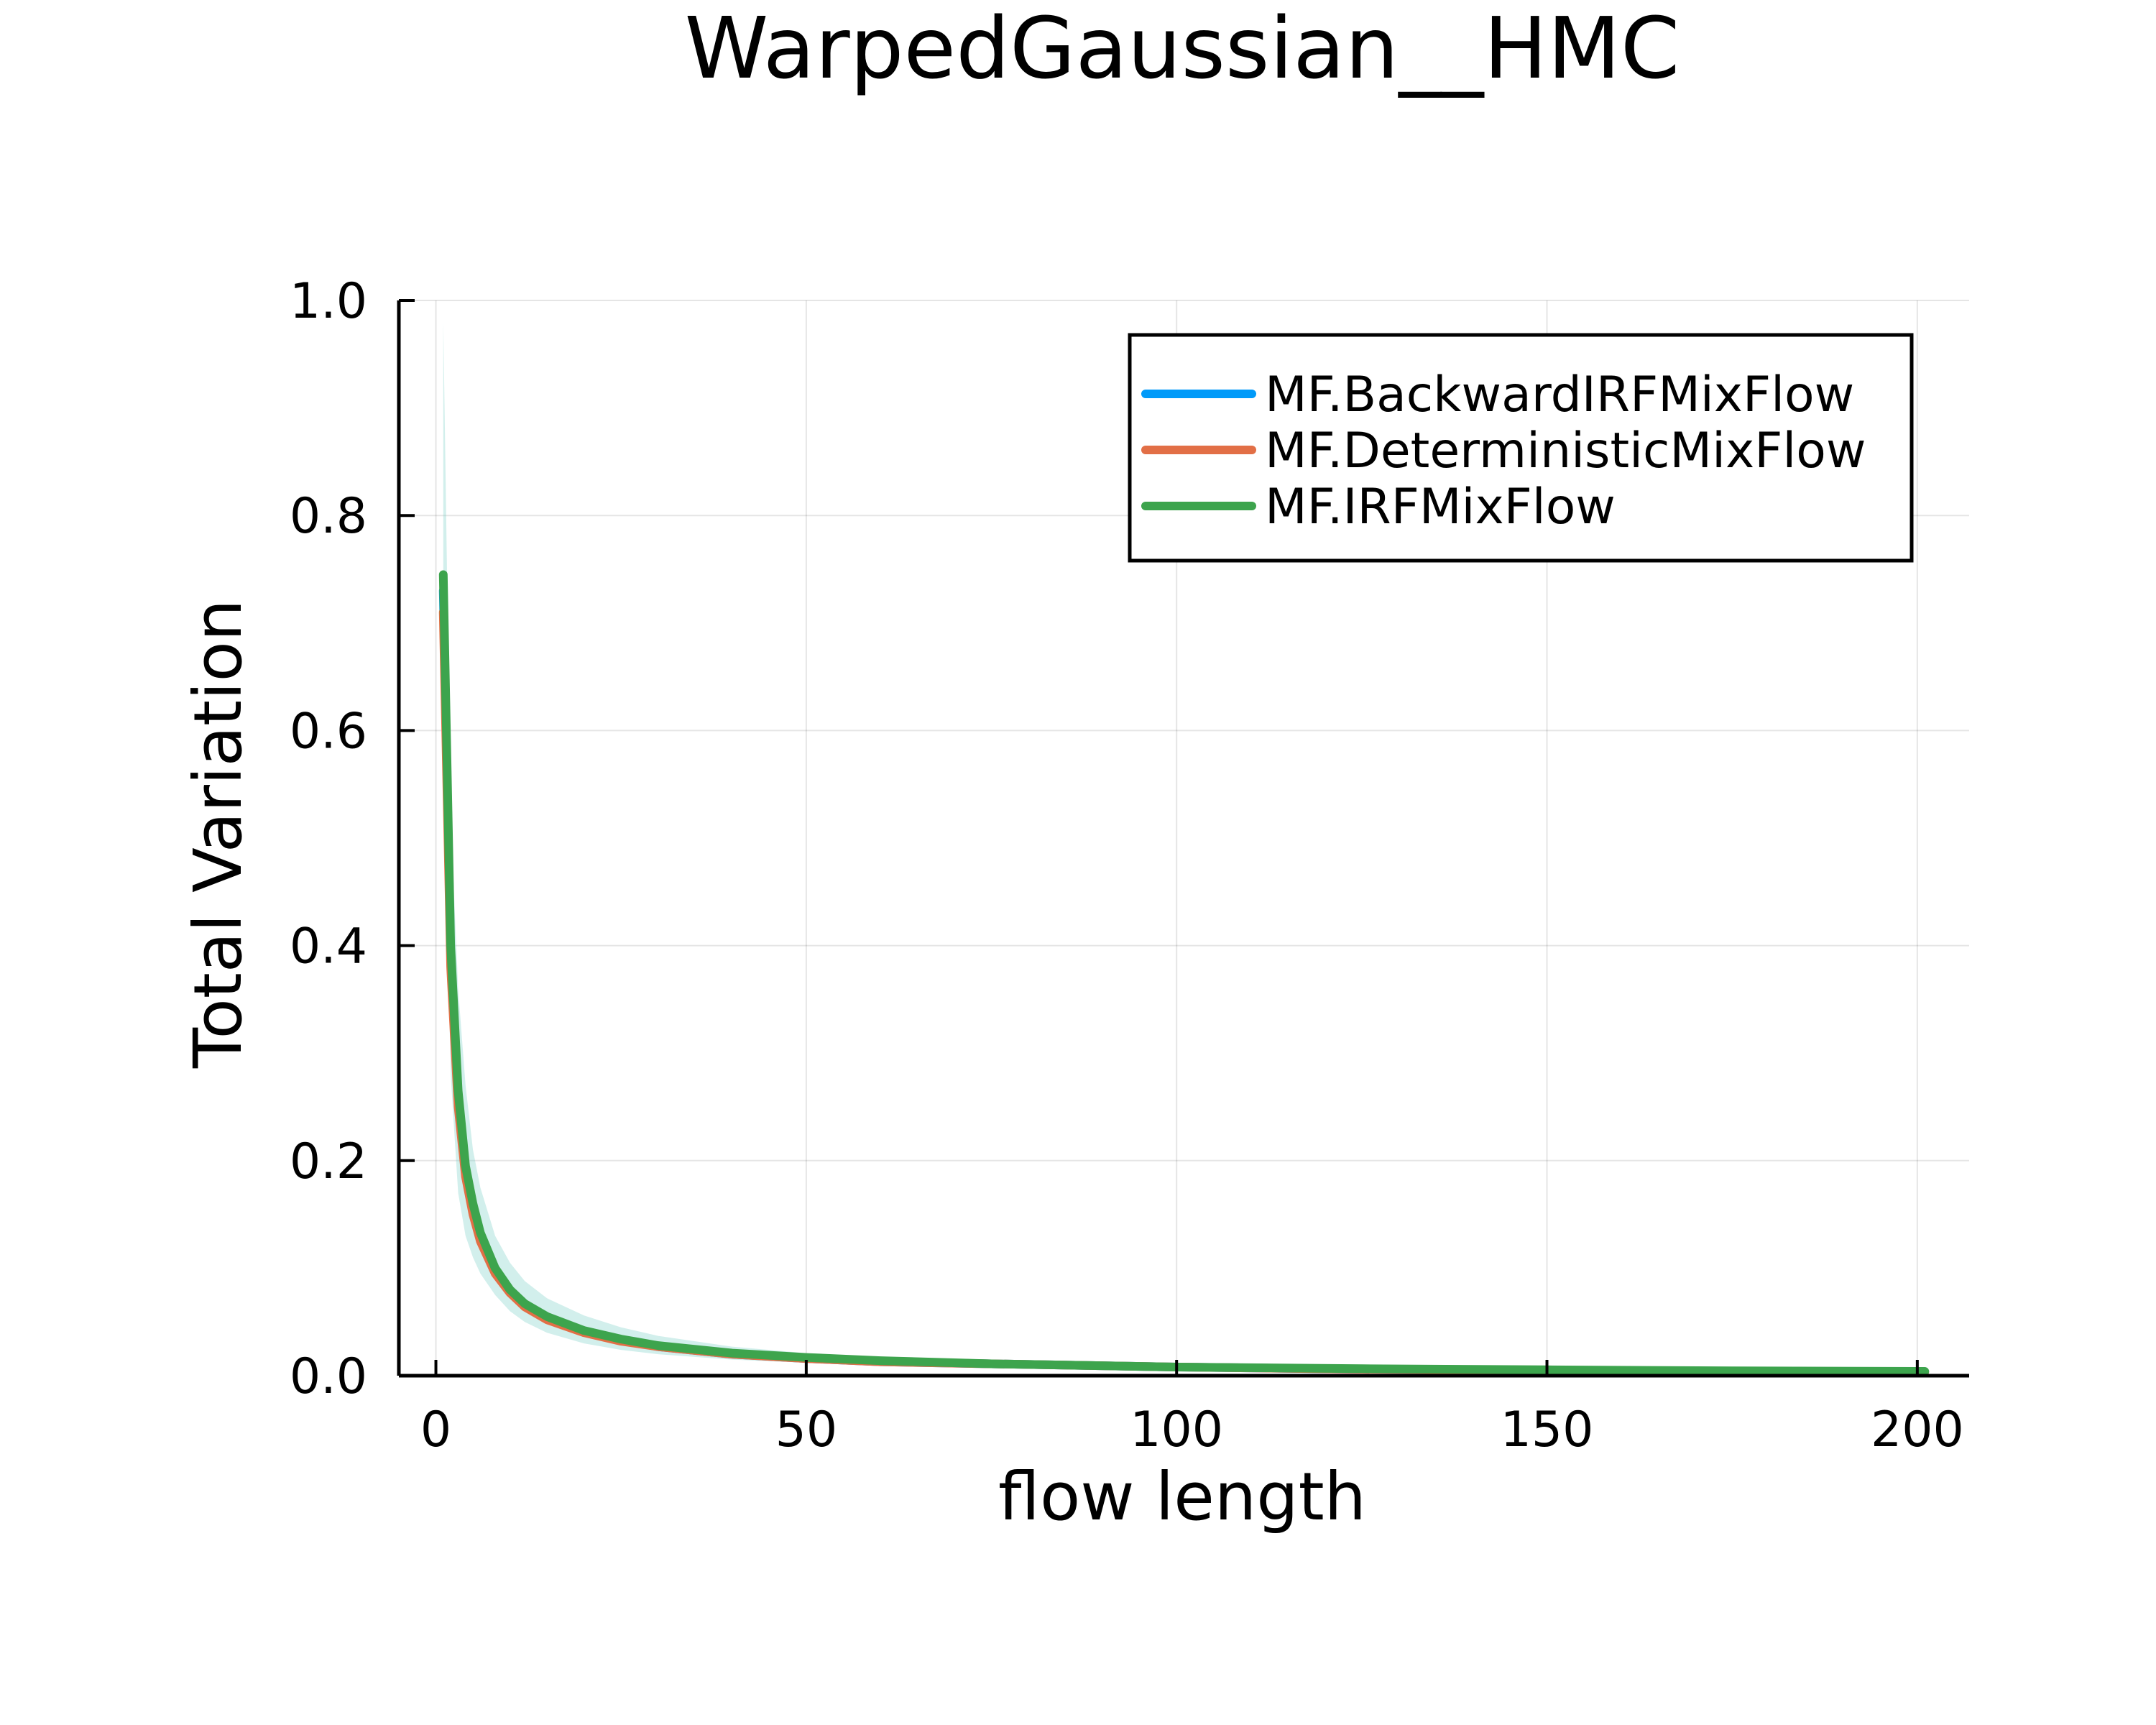 The width and height of the screenshot is (2156, 1725). I want to click on x-tick-label: 200, so click(1918, 1430).